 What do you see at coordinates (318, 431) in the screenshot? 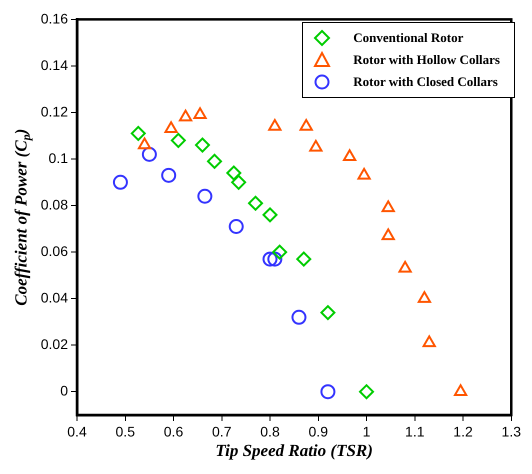
I see `x-tick-label: 0.9` at bounding box center [318, 431].